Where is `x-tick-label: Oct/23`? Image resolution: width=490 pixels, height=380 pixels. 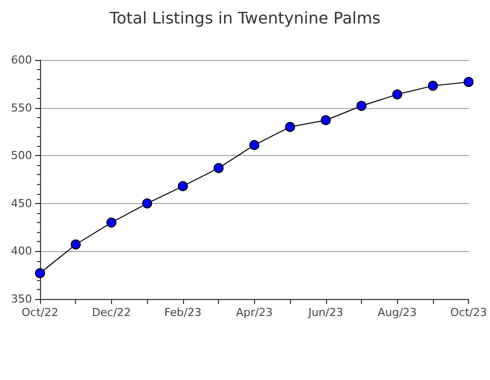
x-tick-label: Oct/23 is located at coordinates (469, 312).